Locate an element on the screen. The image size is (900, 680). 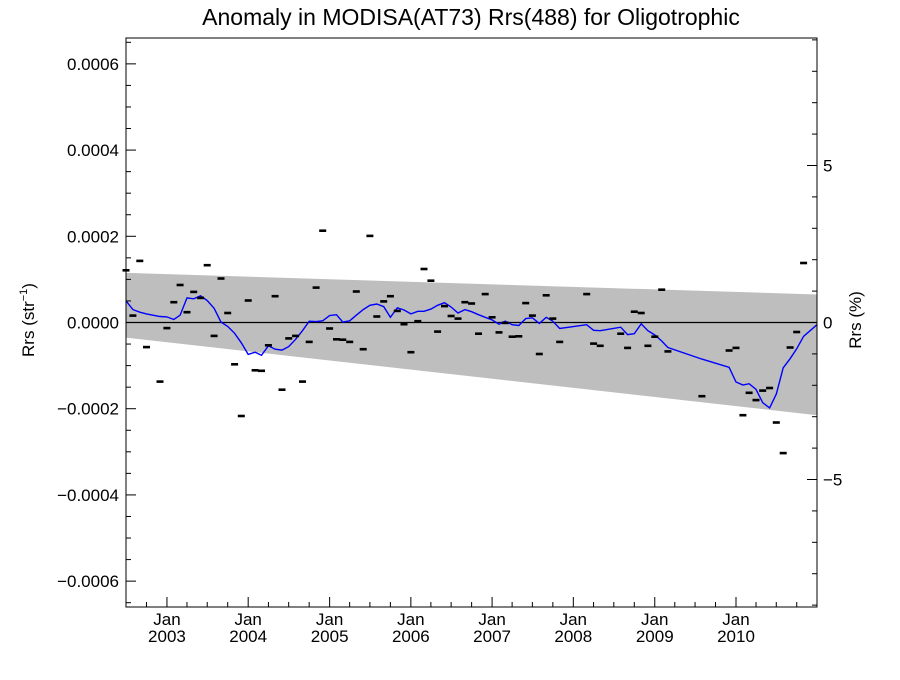
x-tick-label-year: 2003 is located at coordinates (167, 636).